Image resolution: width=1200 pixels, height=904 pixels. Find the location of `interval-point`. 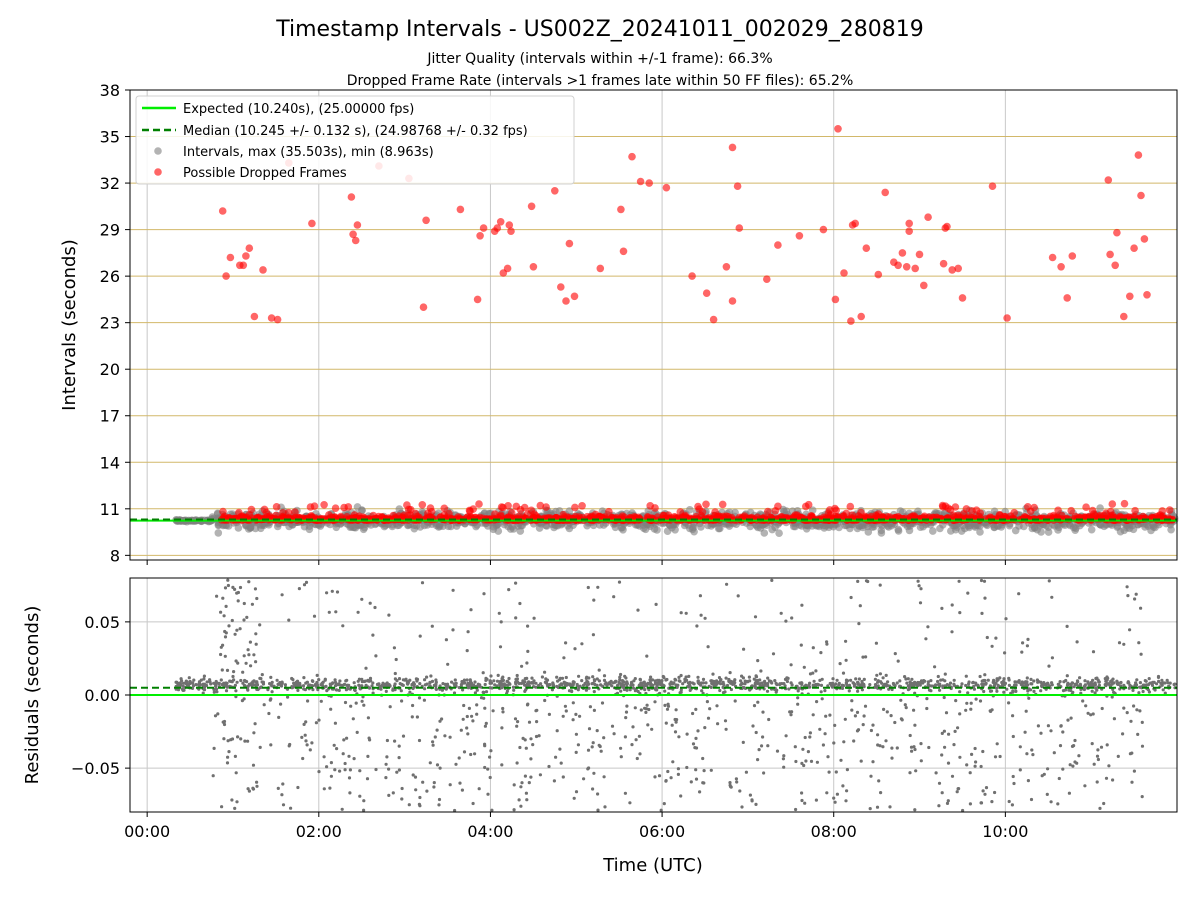

interval-point is located at coordinates (1127, 528).